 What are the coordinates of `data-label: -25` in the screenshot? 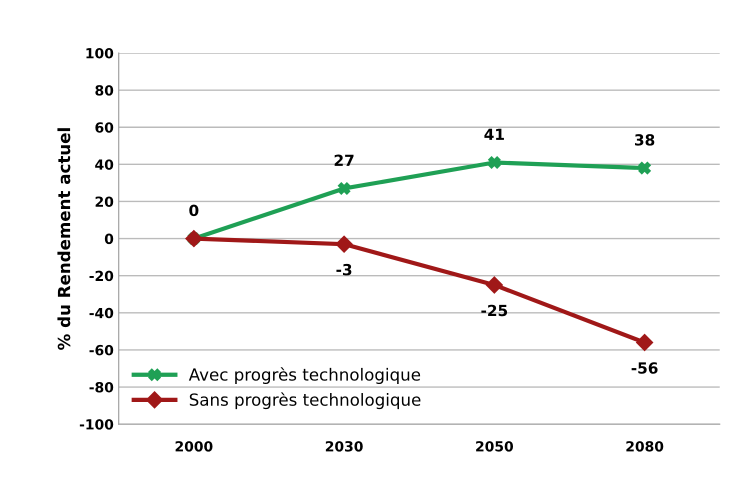 It's located at (494, 310).